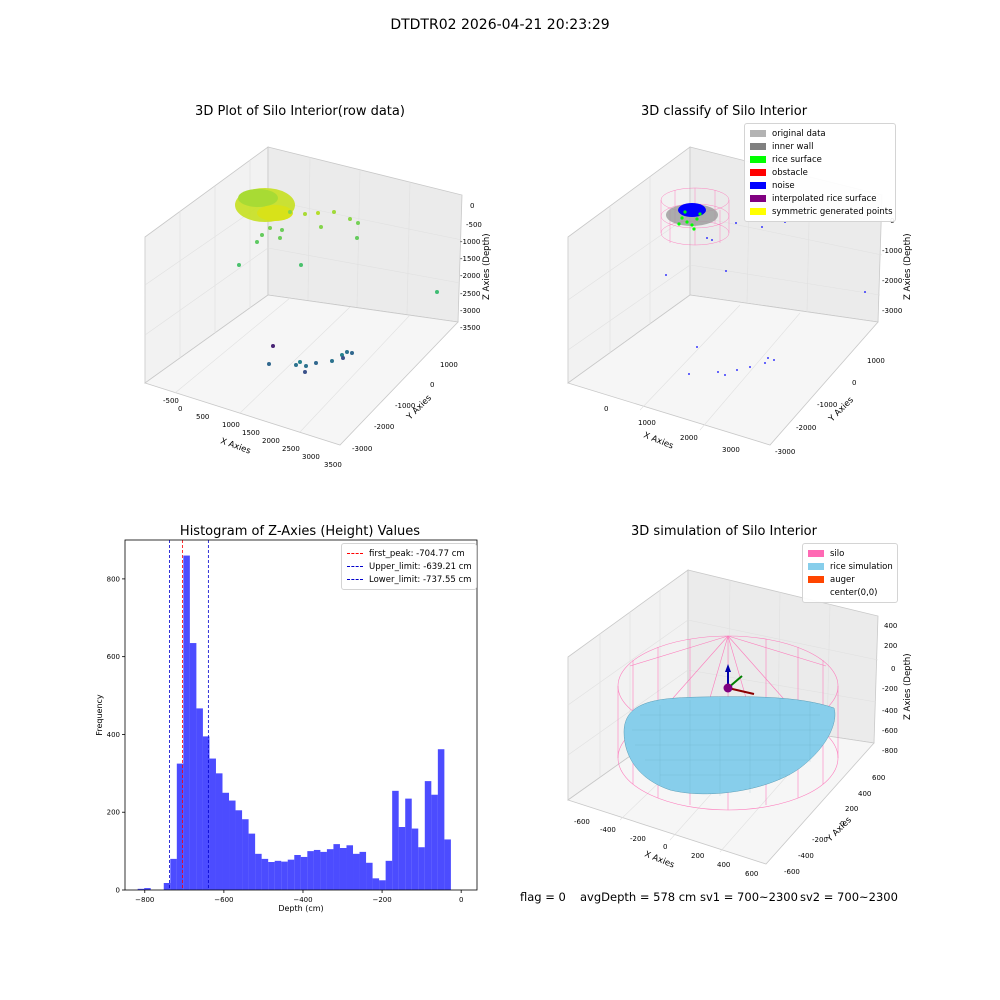 Image resolution: width=1000 pixels, height=1000 pixels. What do you see at coordinates (724, 111) in the screenshot?
I see `plot2-title: 3D classify of Silo Interior` at bounding box center [724, 111].